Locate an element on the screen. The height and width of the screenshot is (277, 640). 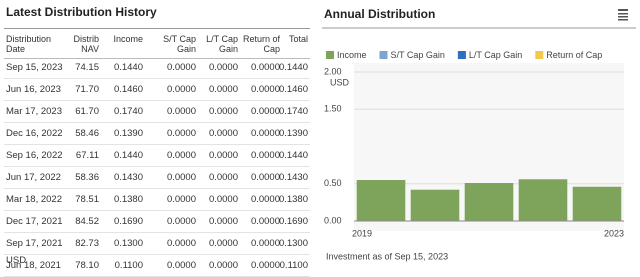
y-tick-label: 0.00 is located at coordinates (333, 220).